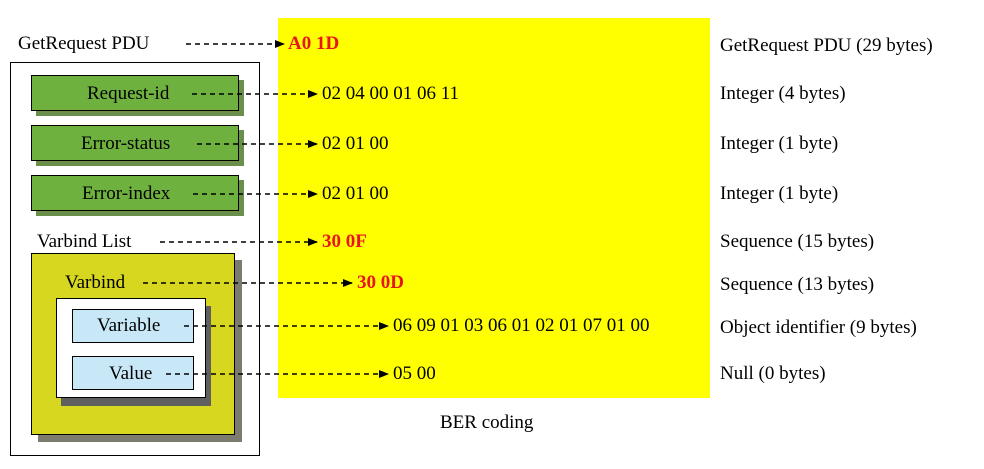  What do you see at coordinates (95, 282) in the screenshot?
I see `varbind-label: Varbind` at bounding box center [95, 282].